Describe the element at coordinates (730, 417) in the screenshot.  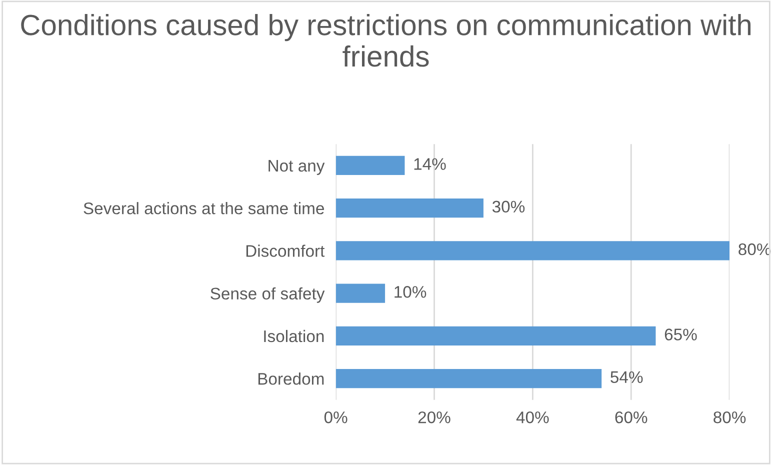
I see `x-tick-label: 80%` at that location.